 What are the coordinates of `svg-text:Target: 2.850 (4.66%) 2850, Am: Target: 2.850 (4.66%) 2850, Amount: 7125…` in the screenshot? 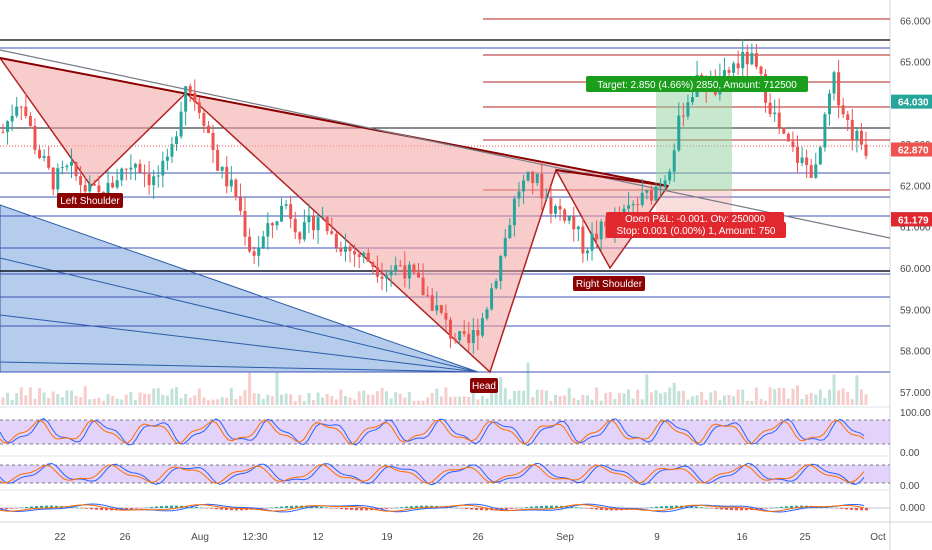 It's located at (697, 85).